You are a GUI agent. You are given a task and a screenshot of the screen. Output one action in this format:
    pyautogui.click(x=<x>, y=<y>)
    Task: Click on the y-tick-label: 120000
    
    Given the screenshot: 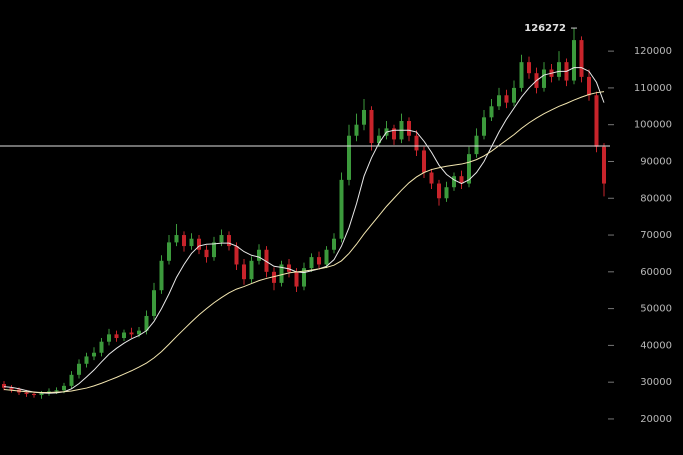 What is the action you would take?
    pyautogui.click(x=653, y=51)
    